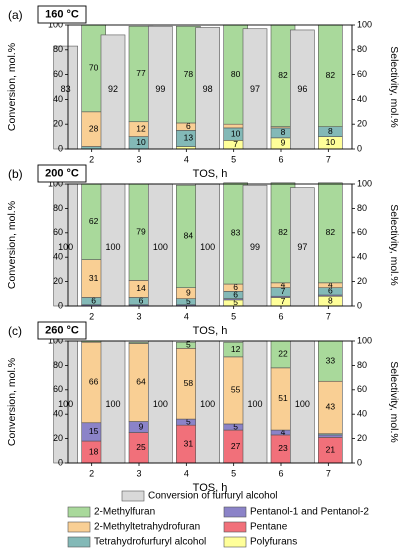  I want to click on selectivity-value-label: 80, so click(236, 74).